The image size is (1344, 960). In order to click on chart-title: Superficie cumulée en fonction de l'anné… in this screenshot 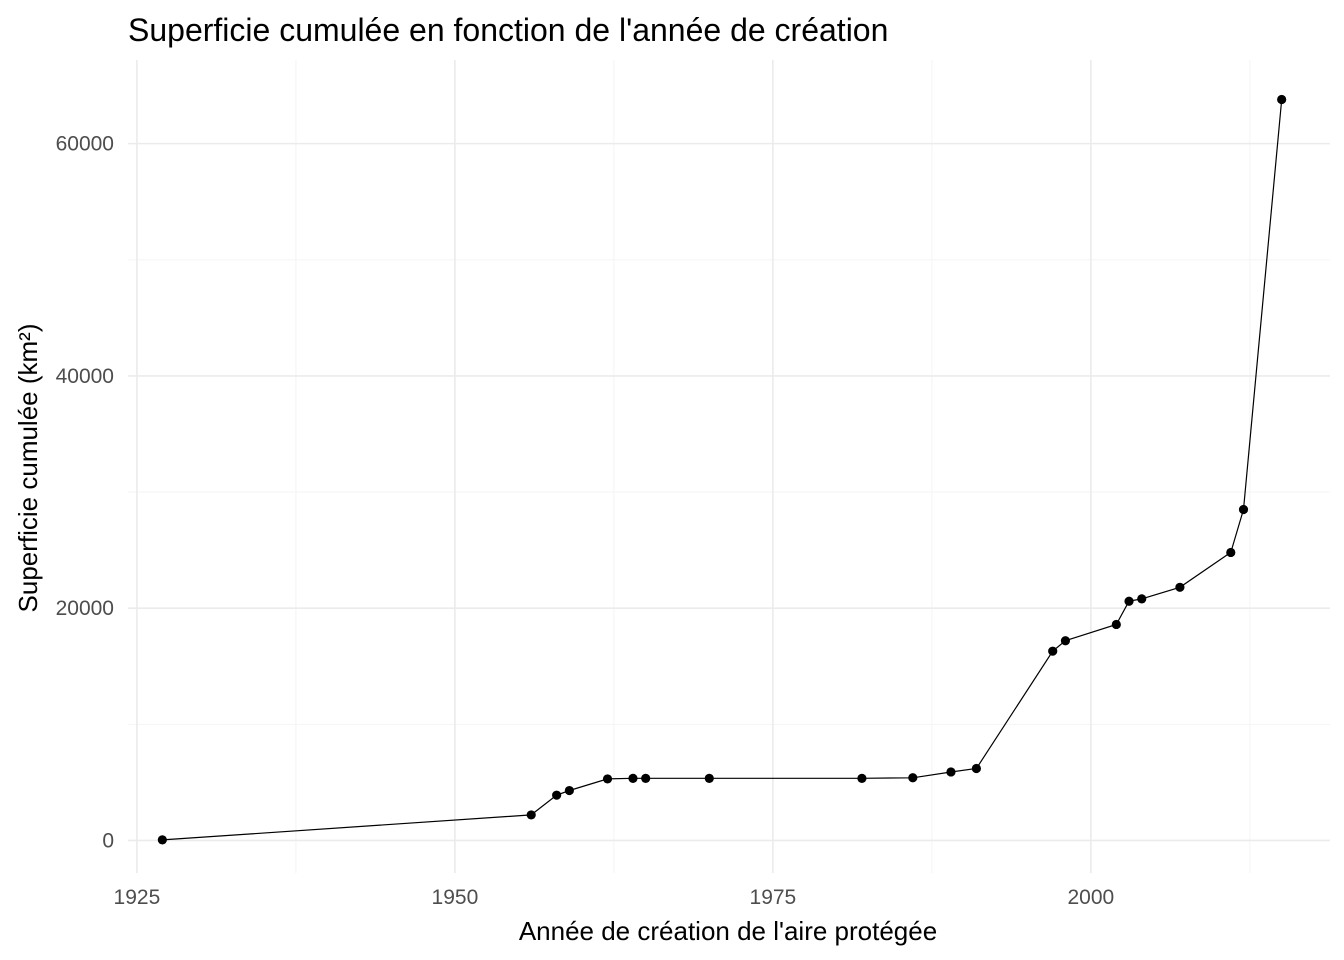, I will do `click(508, 30)`.